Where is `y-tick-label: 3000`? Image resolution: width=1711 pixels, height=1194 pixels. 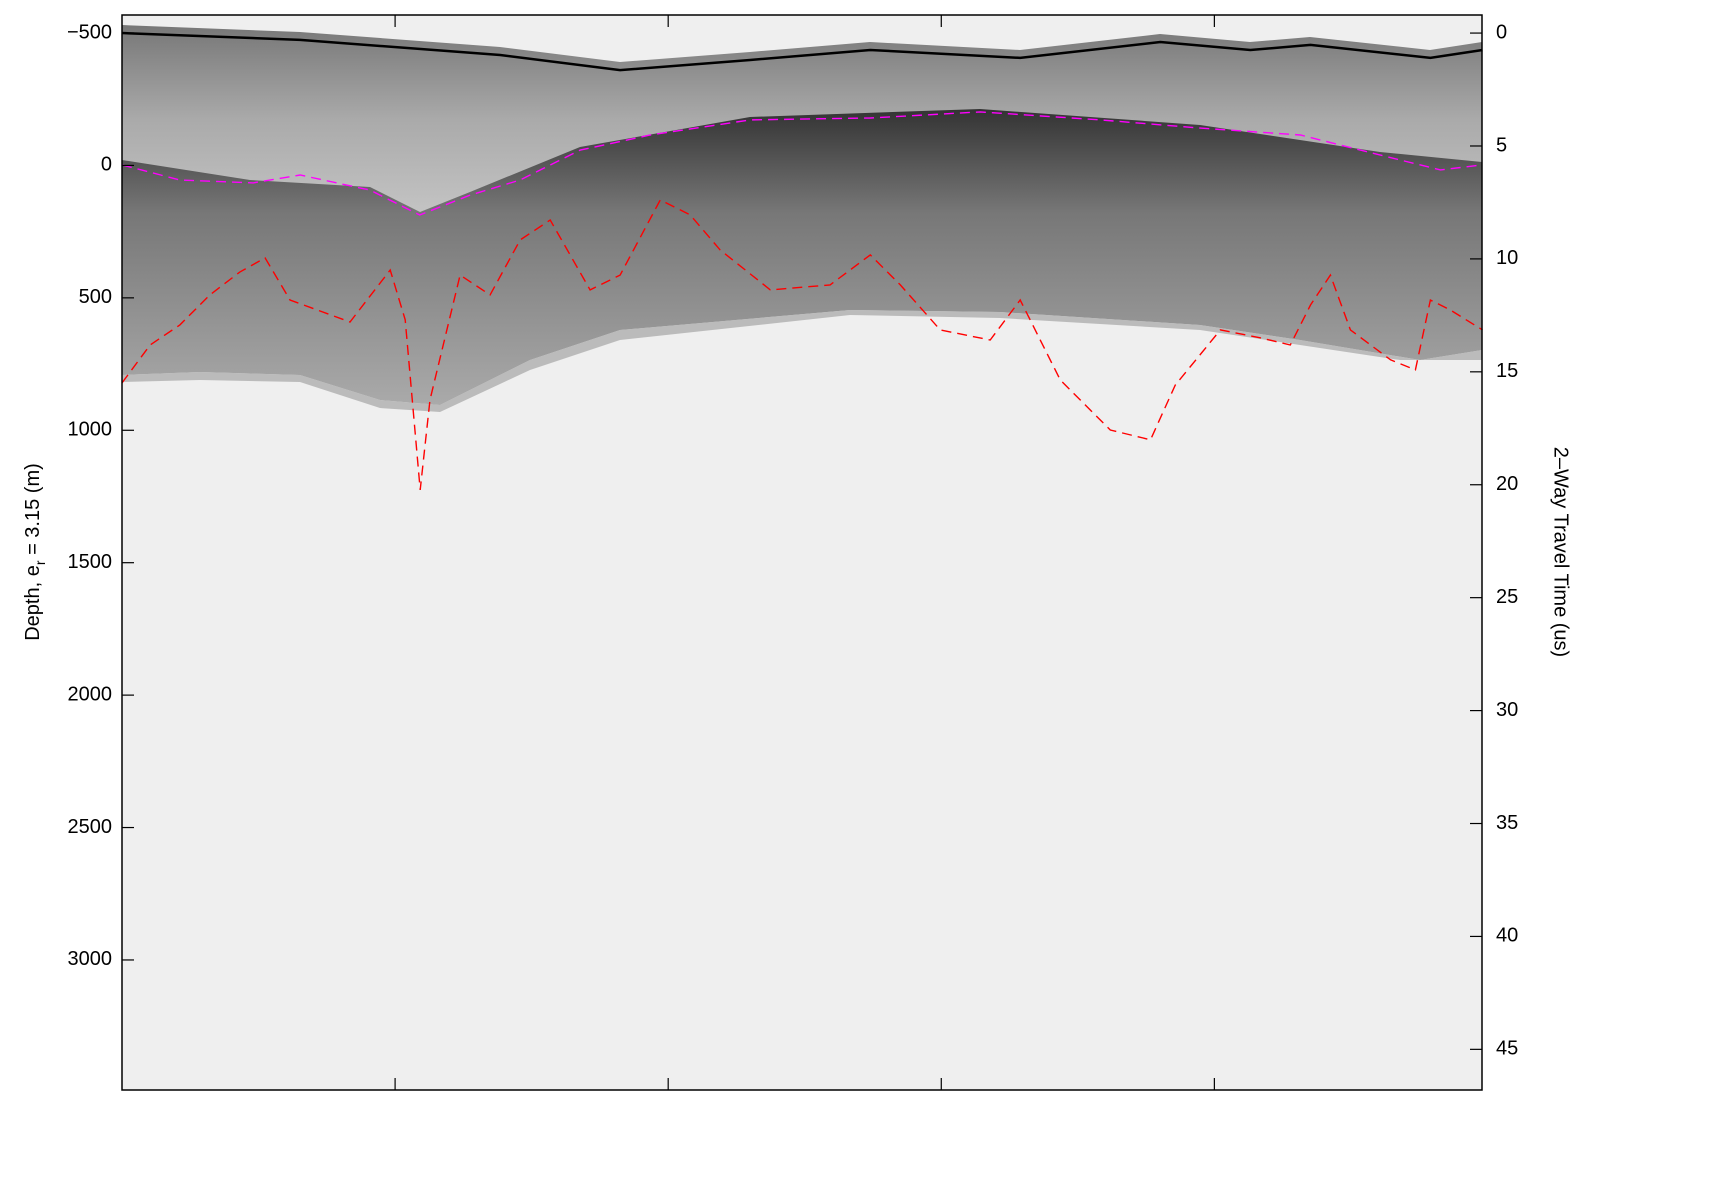 y-tick-label: 3000 is located at coordinates (90, 959).